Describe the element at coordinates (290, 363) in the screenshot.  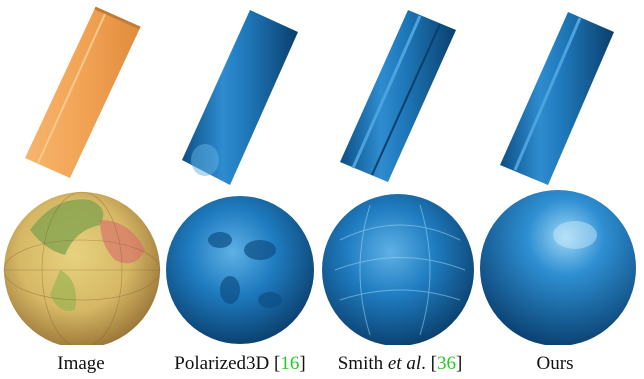
I see `citation-16: 16` at that location.